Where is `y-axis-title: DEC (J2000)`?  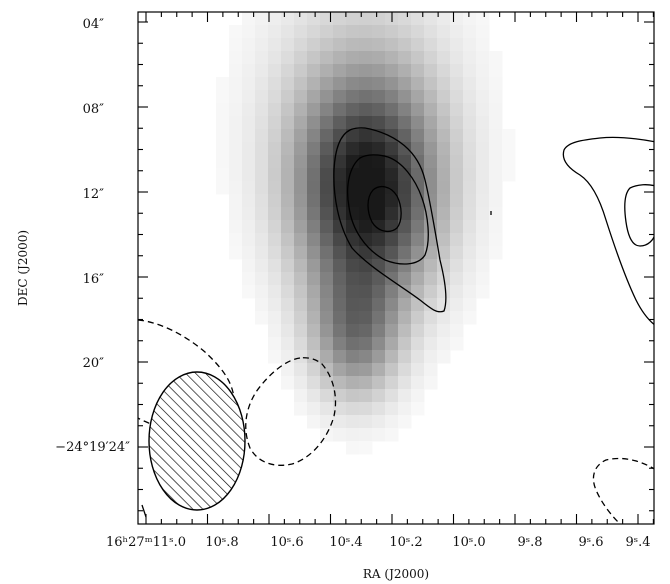
y-axis-title: DEC (J2000) is located at coordinates (23, 268).